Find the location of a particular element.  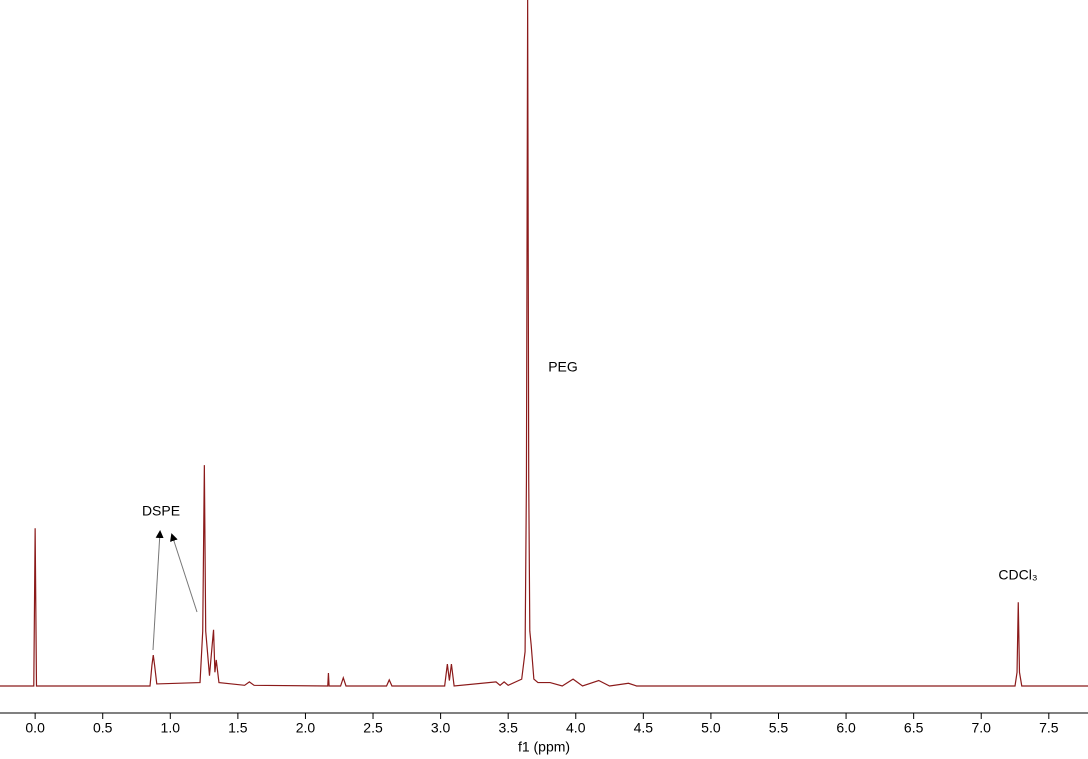

x-tick-label: 0.5 is located at coordinates (103, 728).